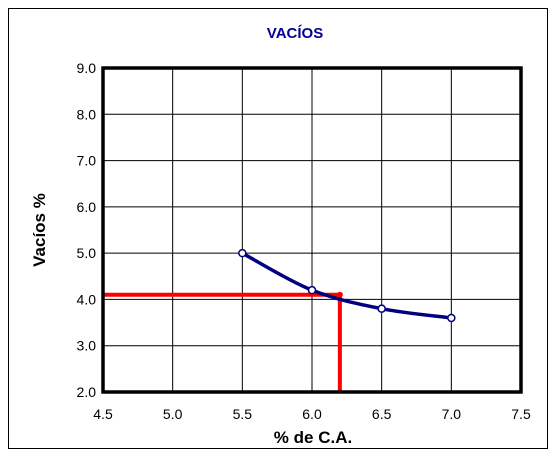  I want to click on x-tick-label: 5.0, so click(173, 414).